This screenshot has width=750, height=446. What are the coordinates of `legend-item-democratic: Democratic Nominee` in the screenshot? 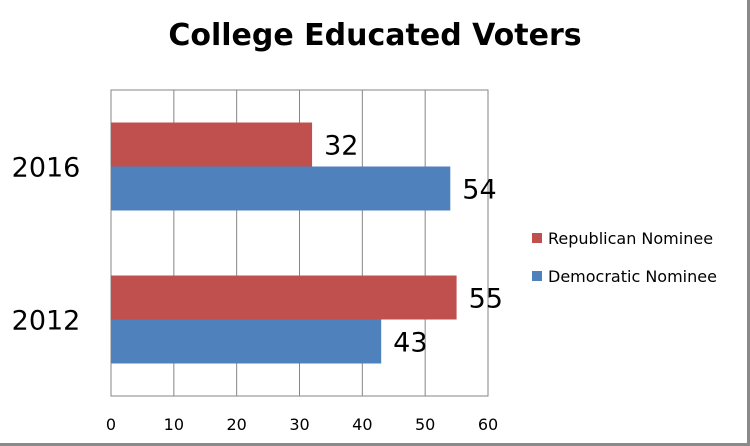 It's located at (624, 276).